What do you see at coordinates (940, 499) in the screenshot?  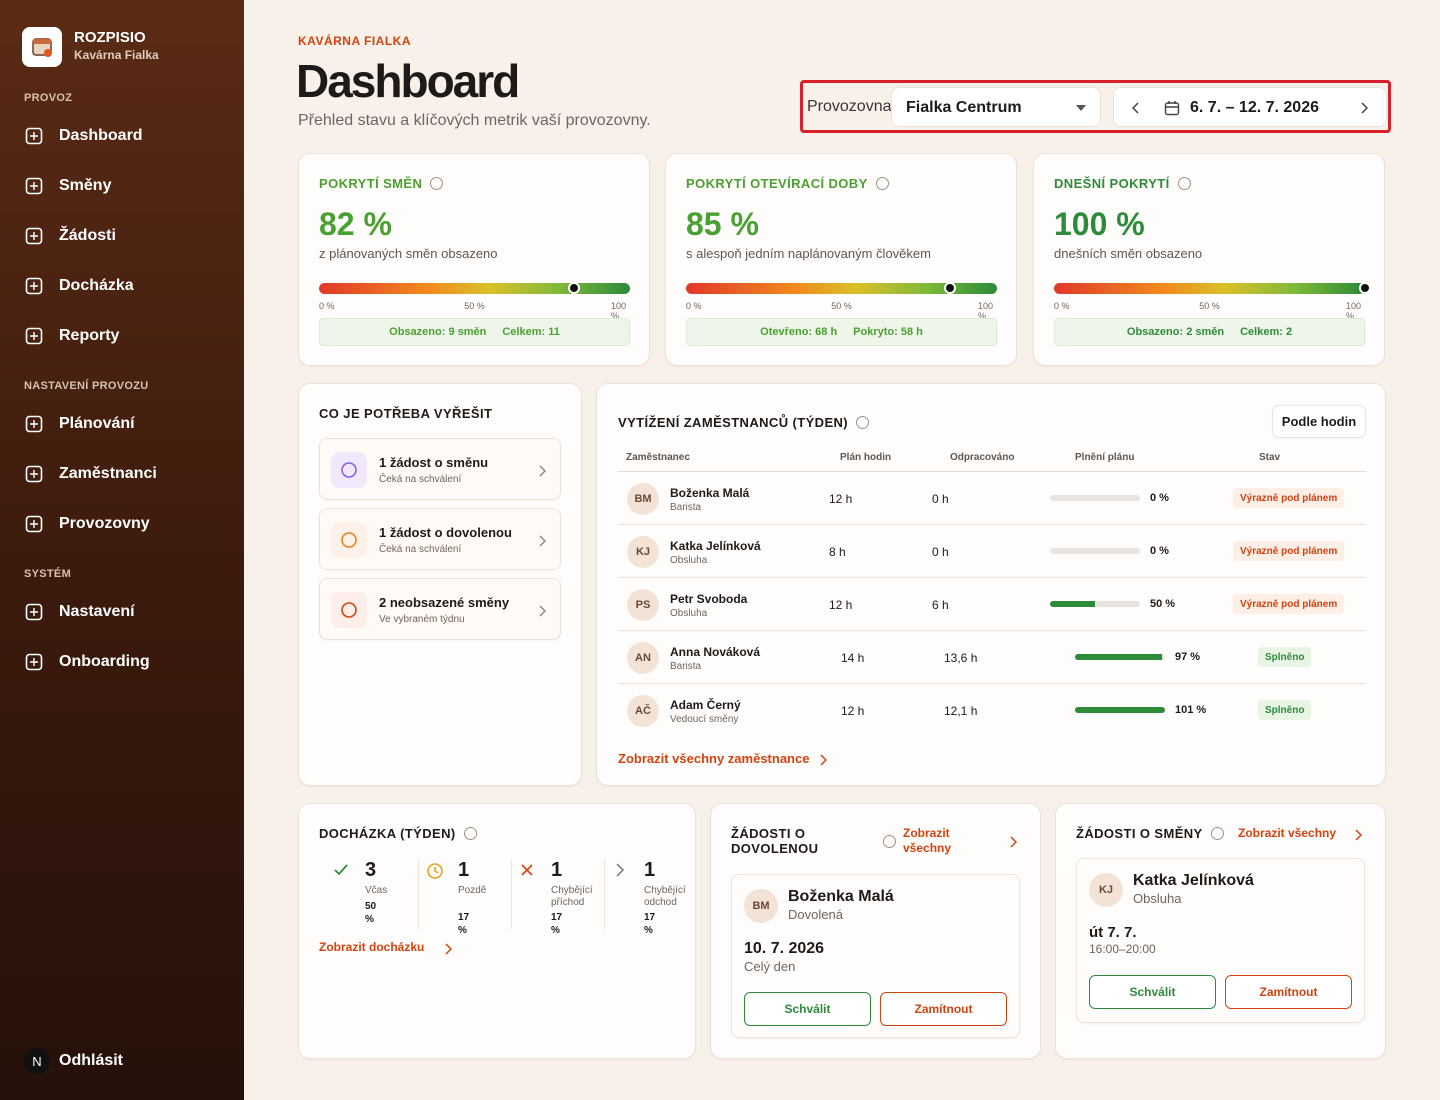 I see `worked-hours: 0 h` at bounding box center [940, 499].